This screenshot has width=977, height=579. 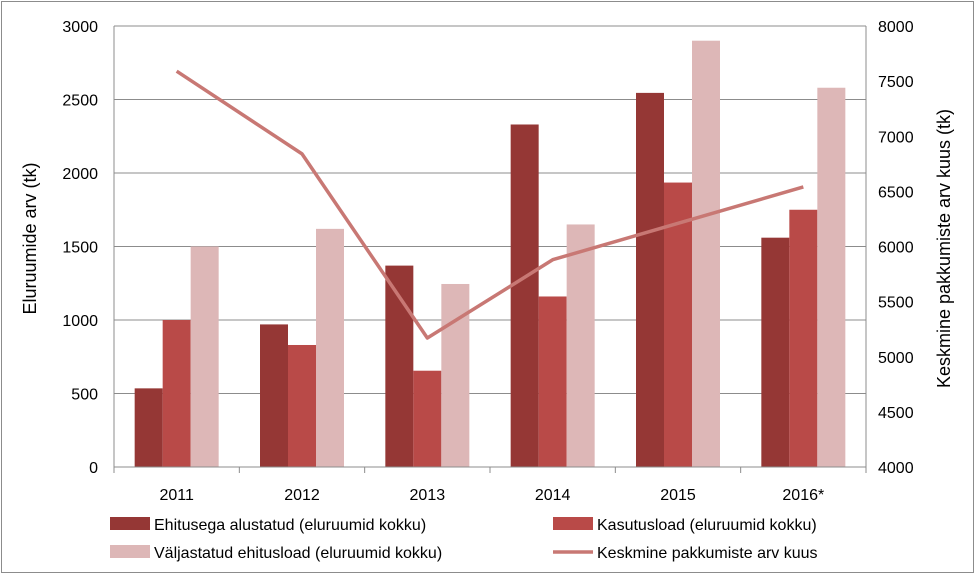 What do you see at coordinates (896, 303) in the screenshot?
I see `y-right-tick-label: 5500` at bounding box center [896, 303].